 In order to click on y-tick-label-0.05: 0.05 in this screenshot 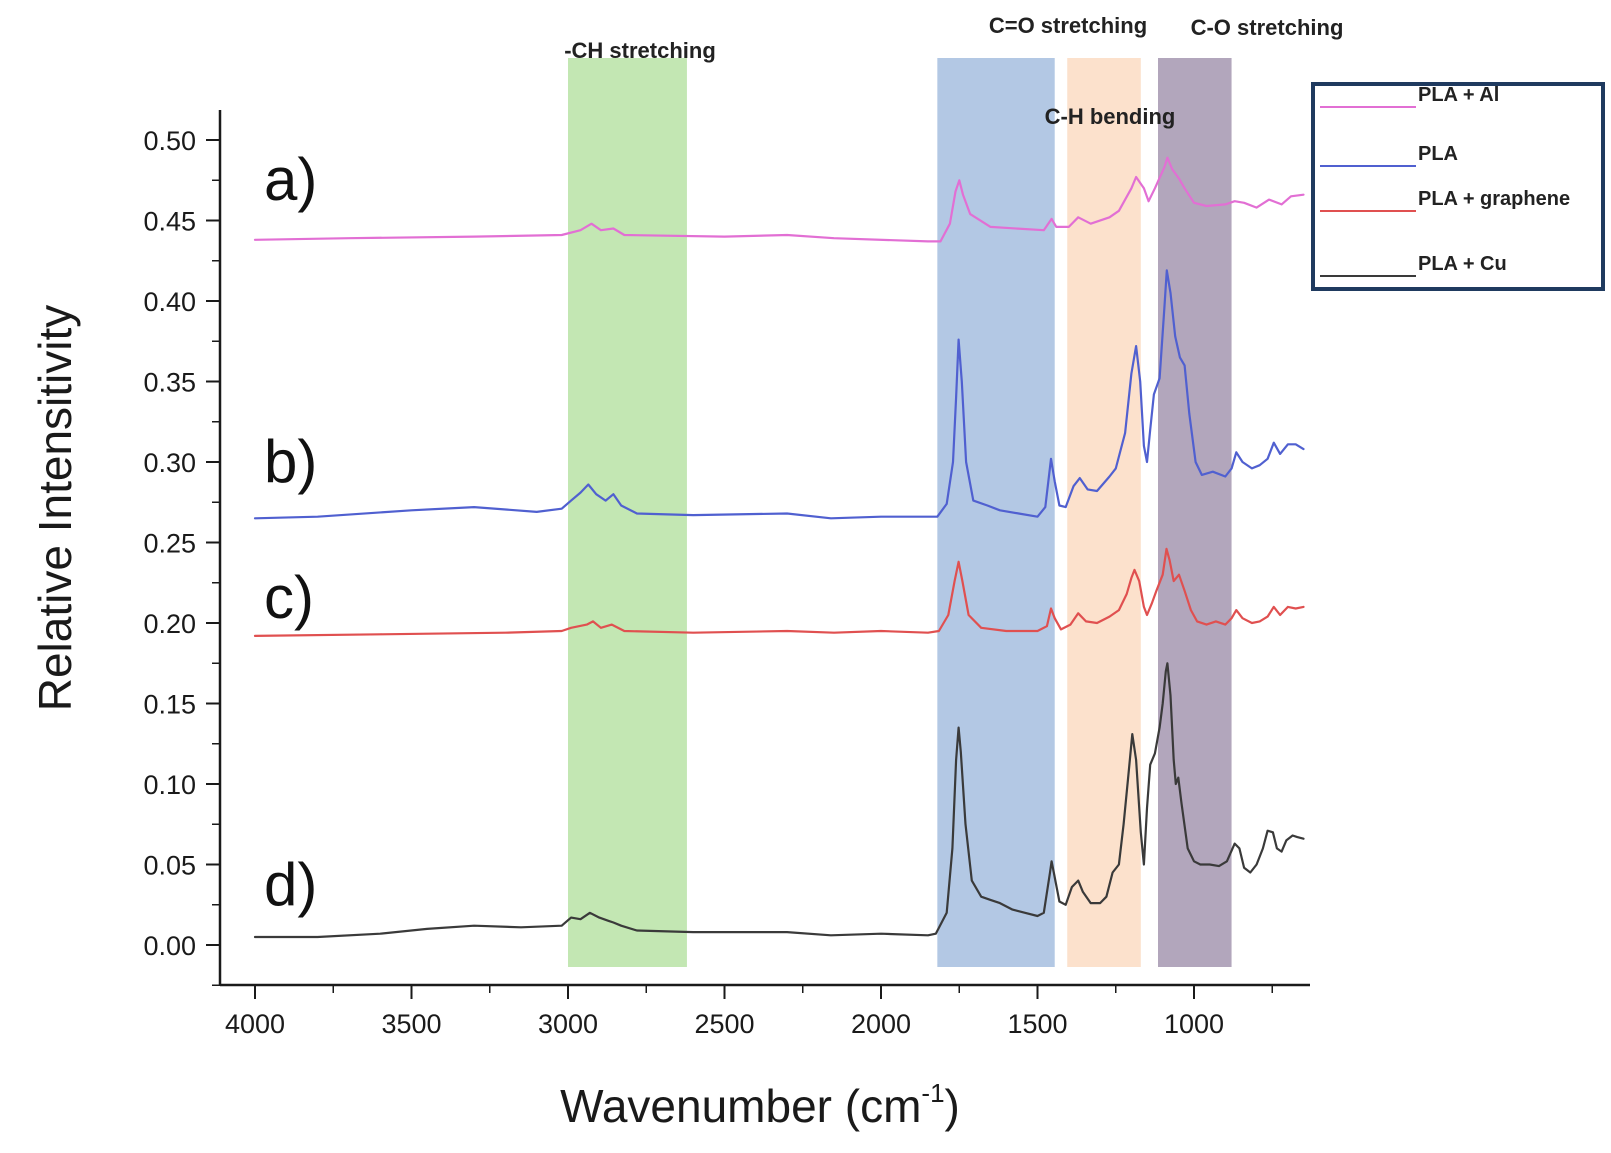, I will do `click(169, 866)`.